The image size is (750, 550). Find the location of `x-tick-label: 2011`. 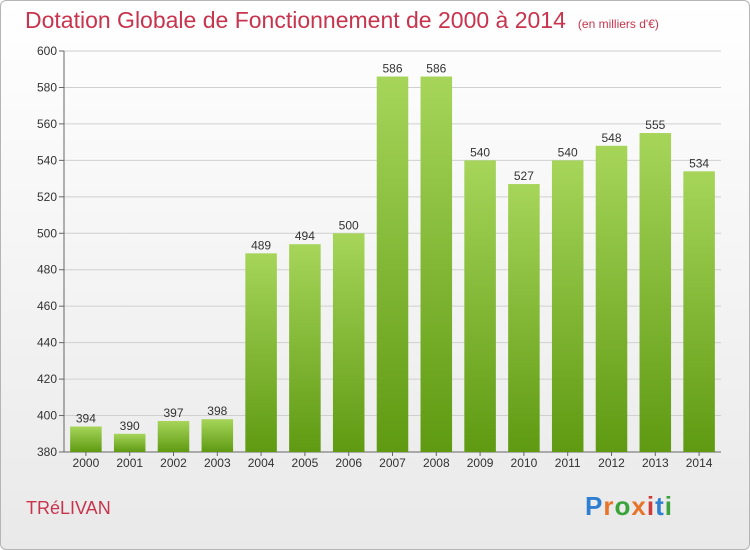

x-tick-label: 2011 is located at coordinates (568, 463).